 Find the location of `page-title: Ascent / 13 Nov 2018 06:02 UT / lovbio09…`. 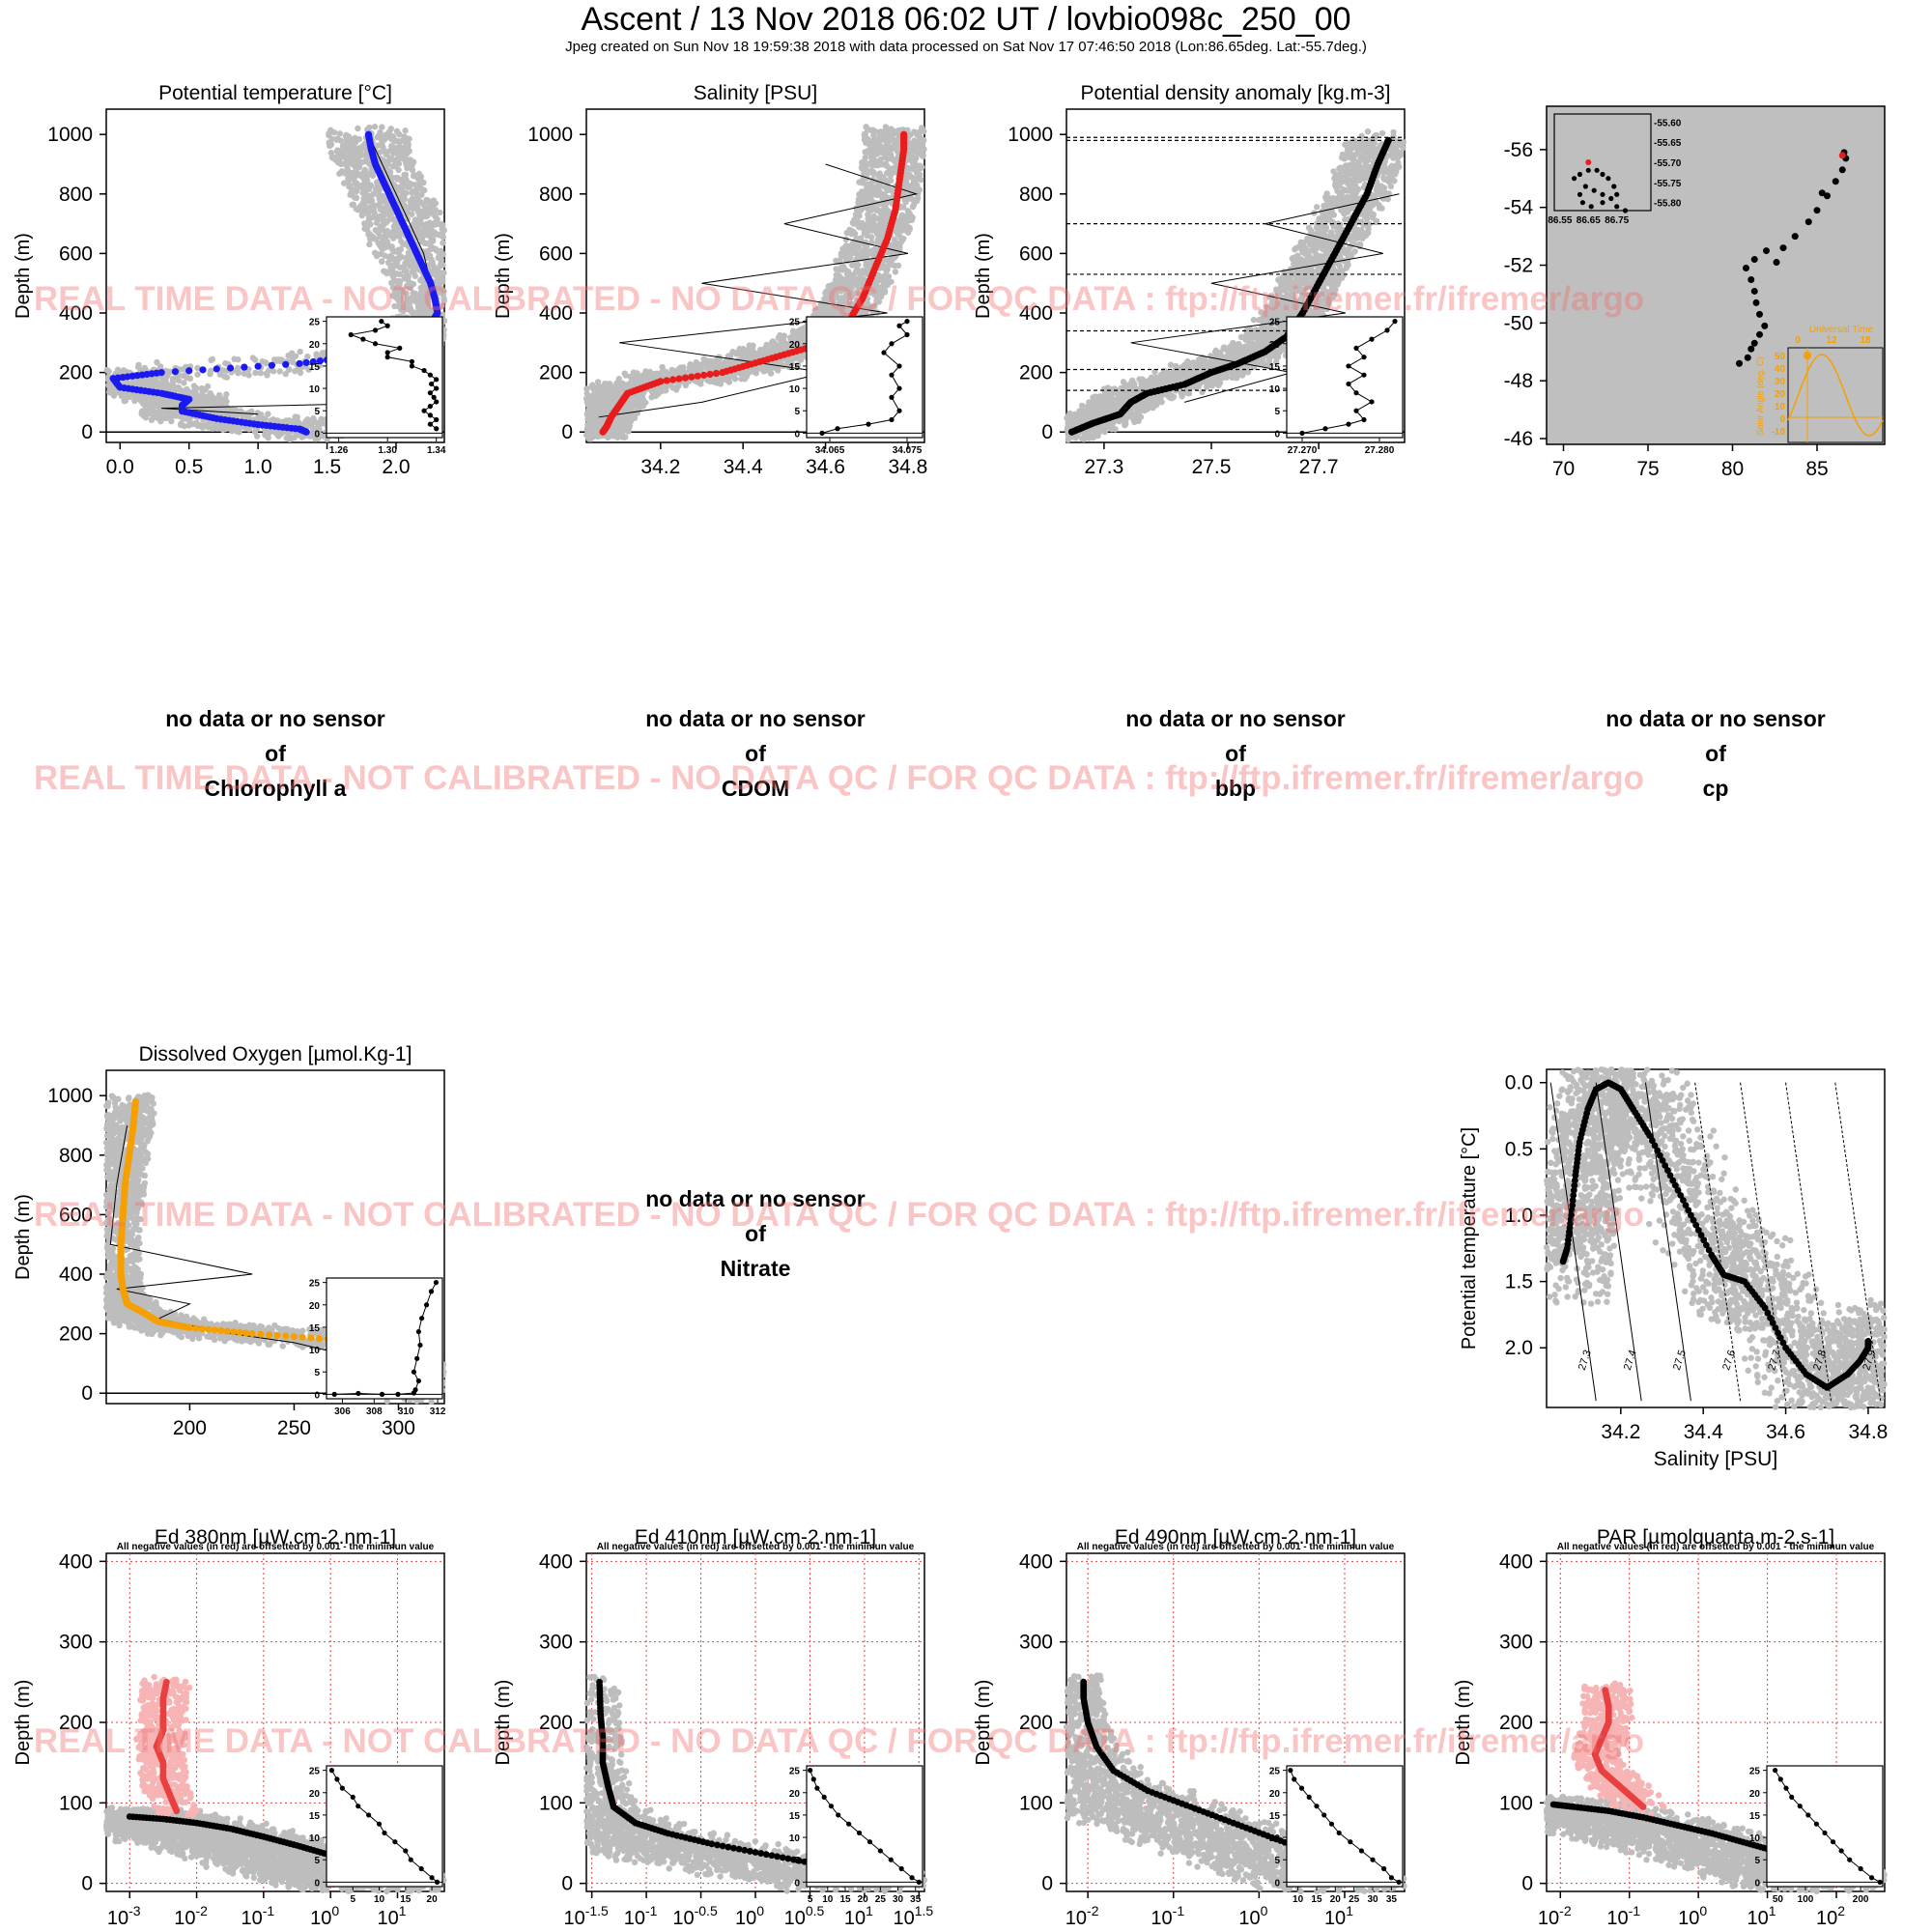

page-title: Ascent / 13 Nov 2018 06:02 UT / lovbio09… is located at coordinates (966, 19).